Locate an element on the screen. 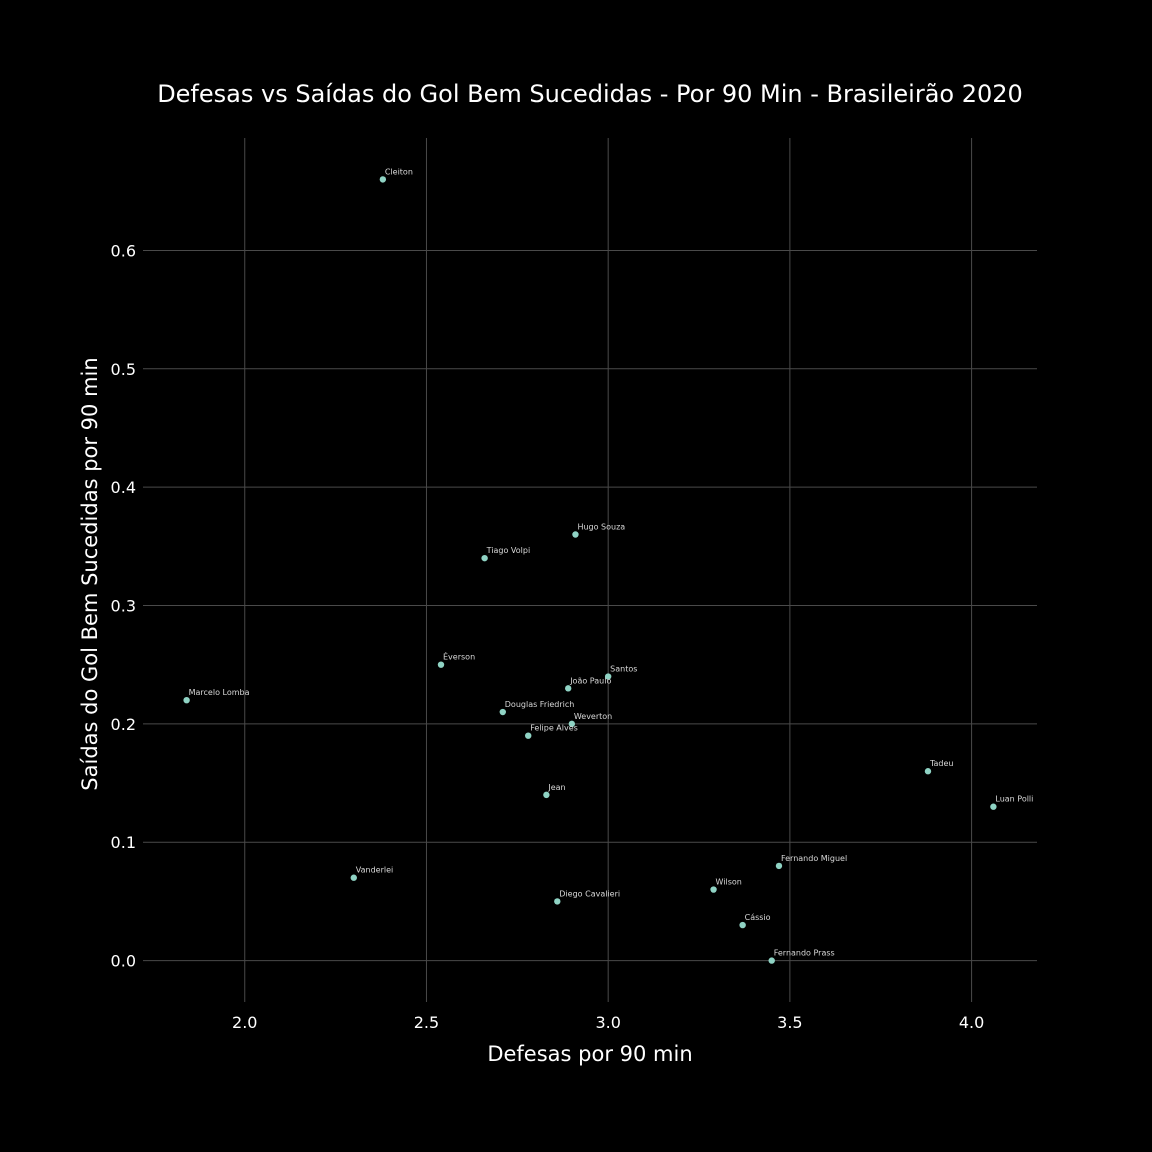 The image size is (1152, 1152). data-point-label: Marcelo Lomba is located at coordinates (219, 692).